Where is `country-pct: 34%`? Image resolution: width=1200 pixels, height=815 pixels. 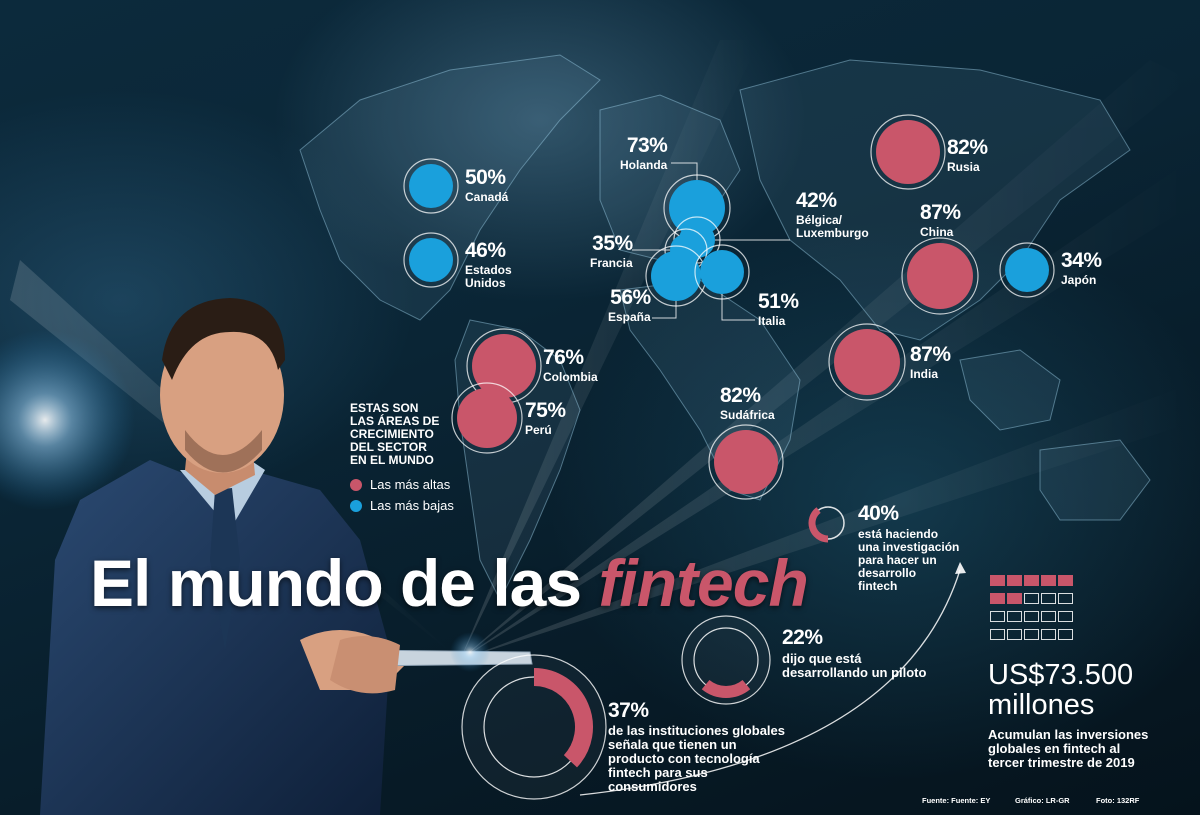 country-pct: 34% is located at coordinates (1081, 260).